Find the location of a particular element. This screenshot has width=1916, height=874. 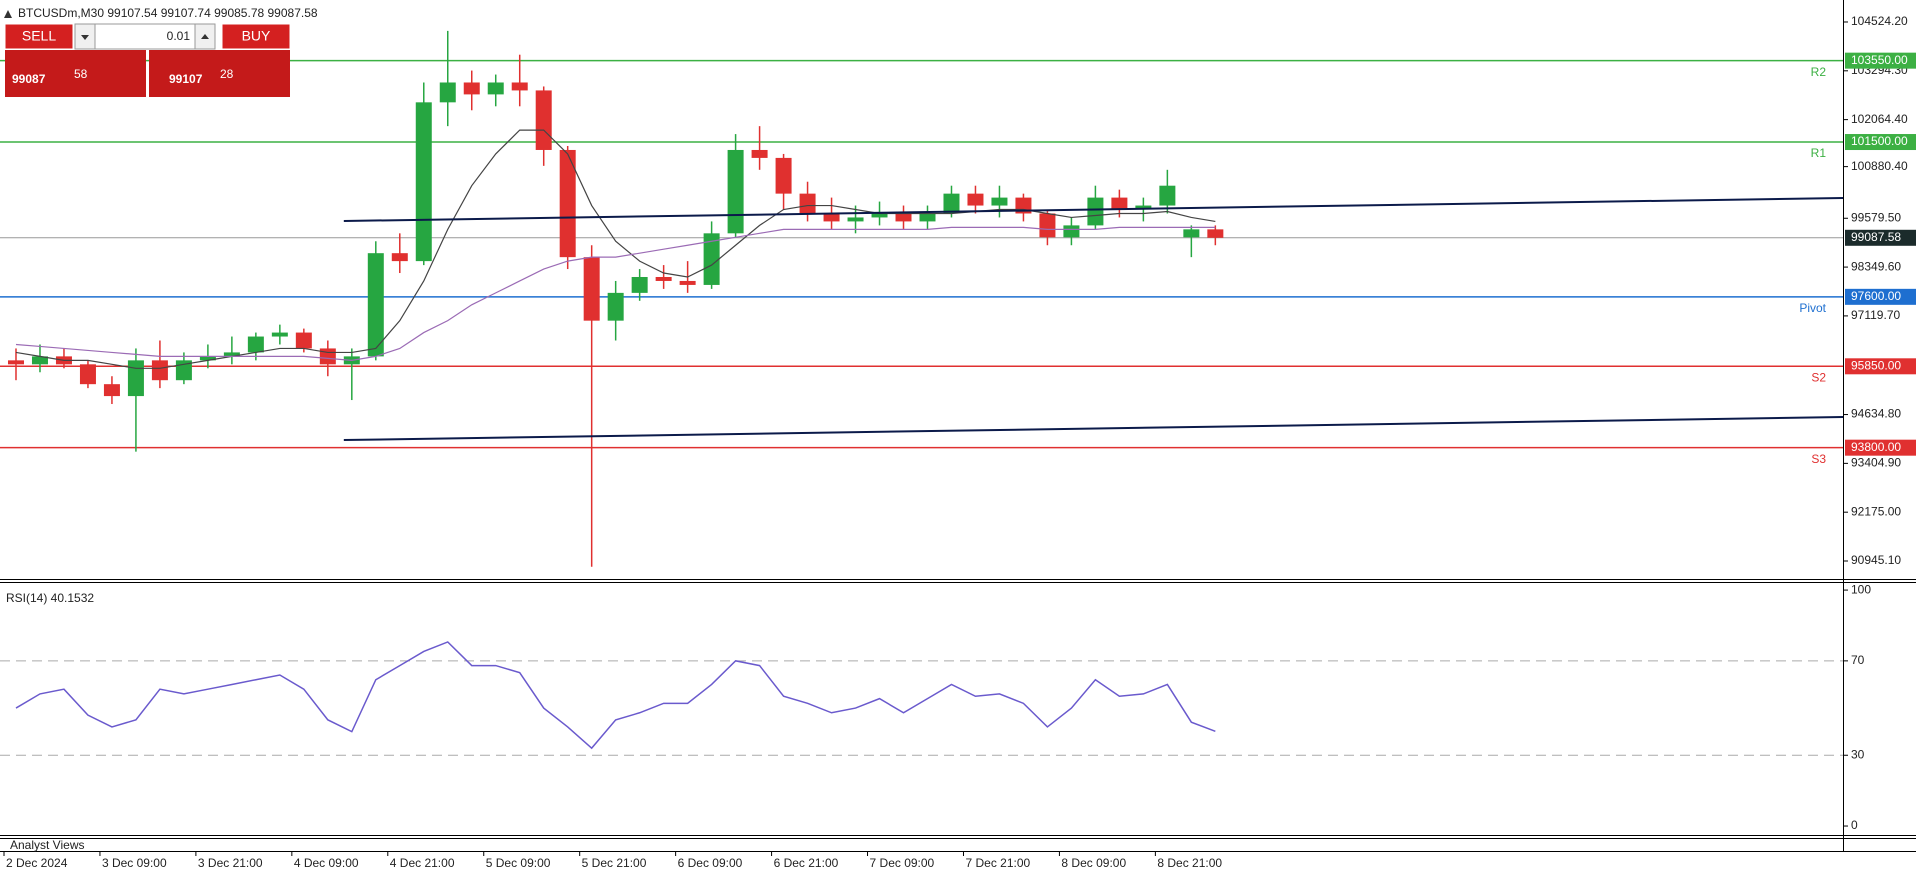

level-price-label: 101500.00 is located at coordinates (1879, 141).